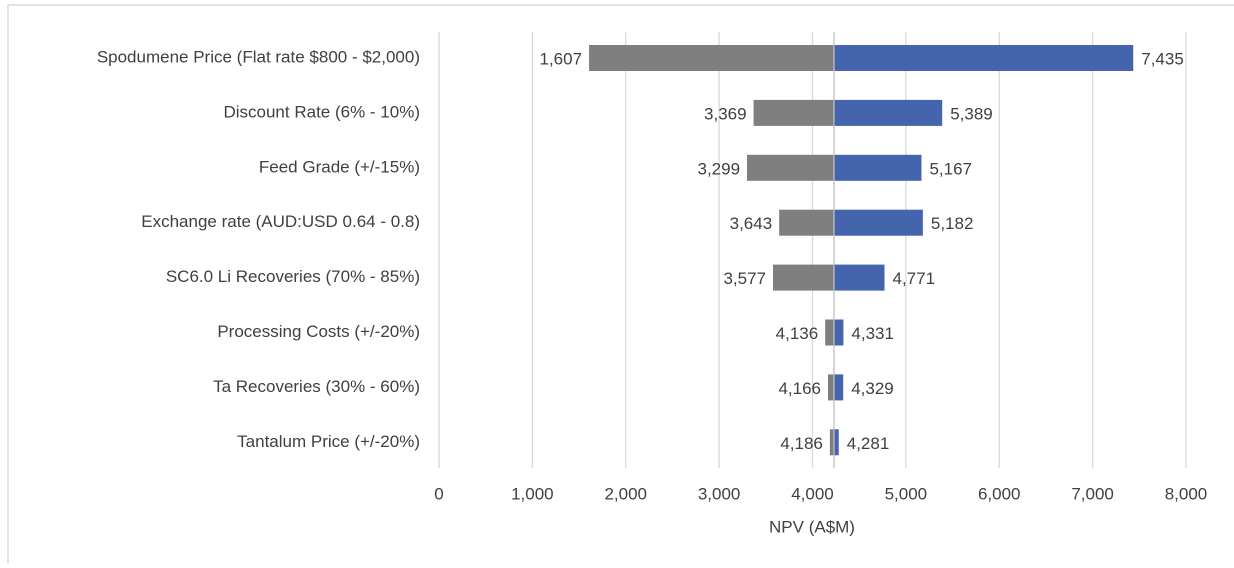  What do you see at coordinates (801, 443) in the screenshot?
I see `low-value-label: 4,186` at bounding box center [801, 443].